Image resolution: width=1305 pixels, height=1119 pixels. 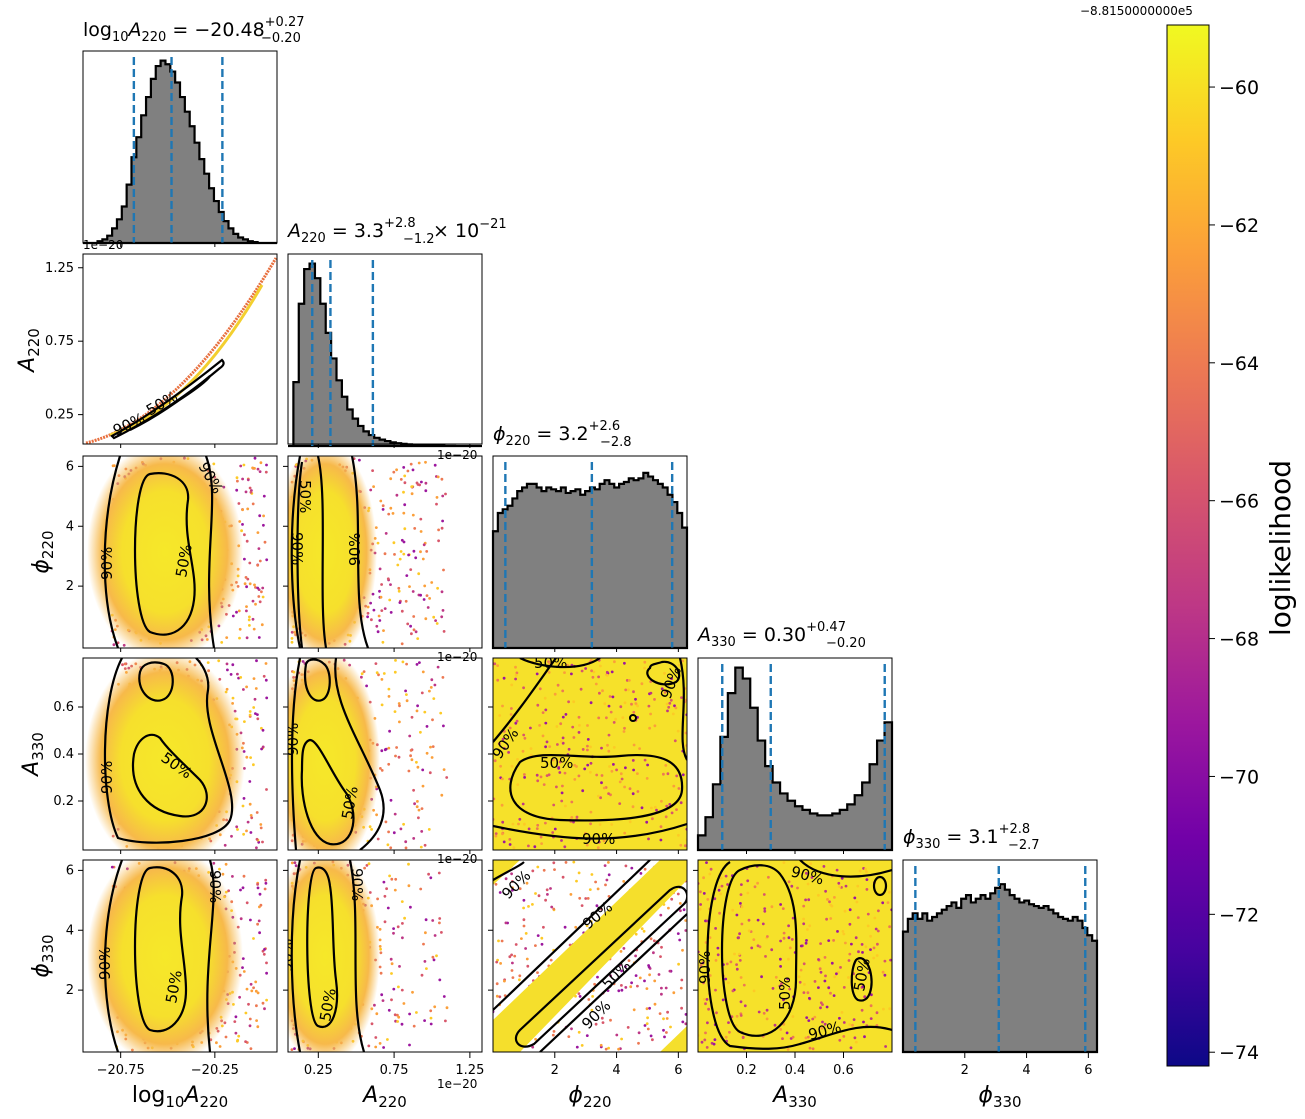 What do you see at coordinates (1239, 88) in the screenshot?
I see `colorbar-tick-label: −60` at bounding box center [1239, 88].